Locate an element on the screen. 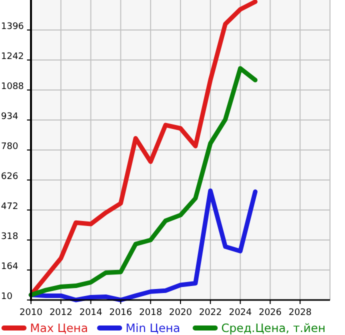 The image size is (345, 335). x-tick-label: 2018 is located at coordinates (150, 313).